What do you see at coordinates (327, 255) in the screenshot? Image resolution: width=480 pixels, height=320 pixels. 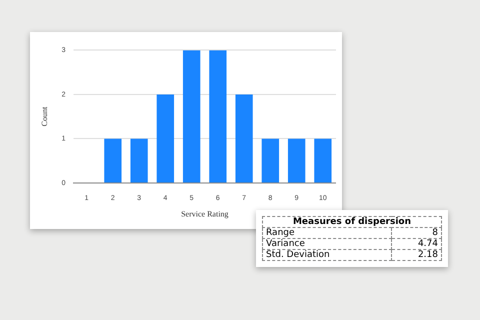 I see `text: Std. Deviation` at bounding box center [327, 255].